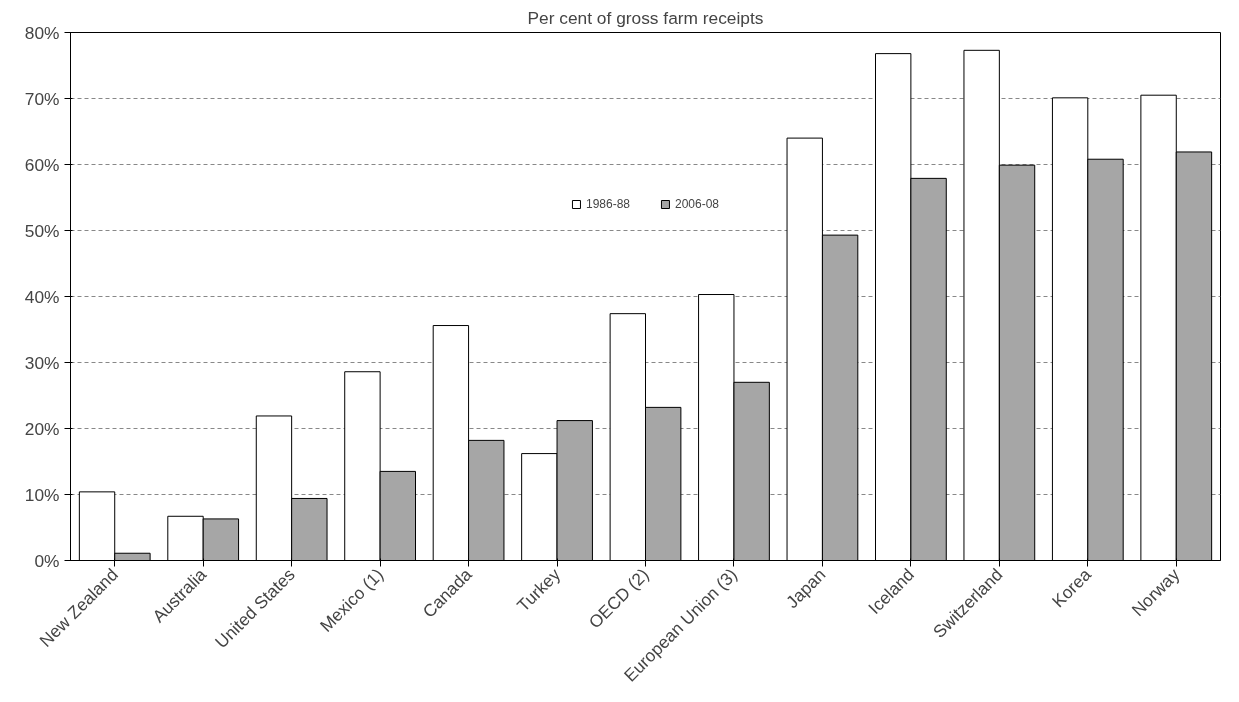  What do you see at coordinates (697, 204) in the screenshot?
I see `legend-label: 2006-08` at bounding box center [697, 204].